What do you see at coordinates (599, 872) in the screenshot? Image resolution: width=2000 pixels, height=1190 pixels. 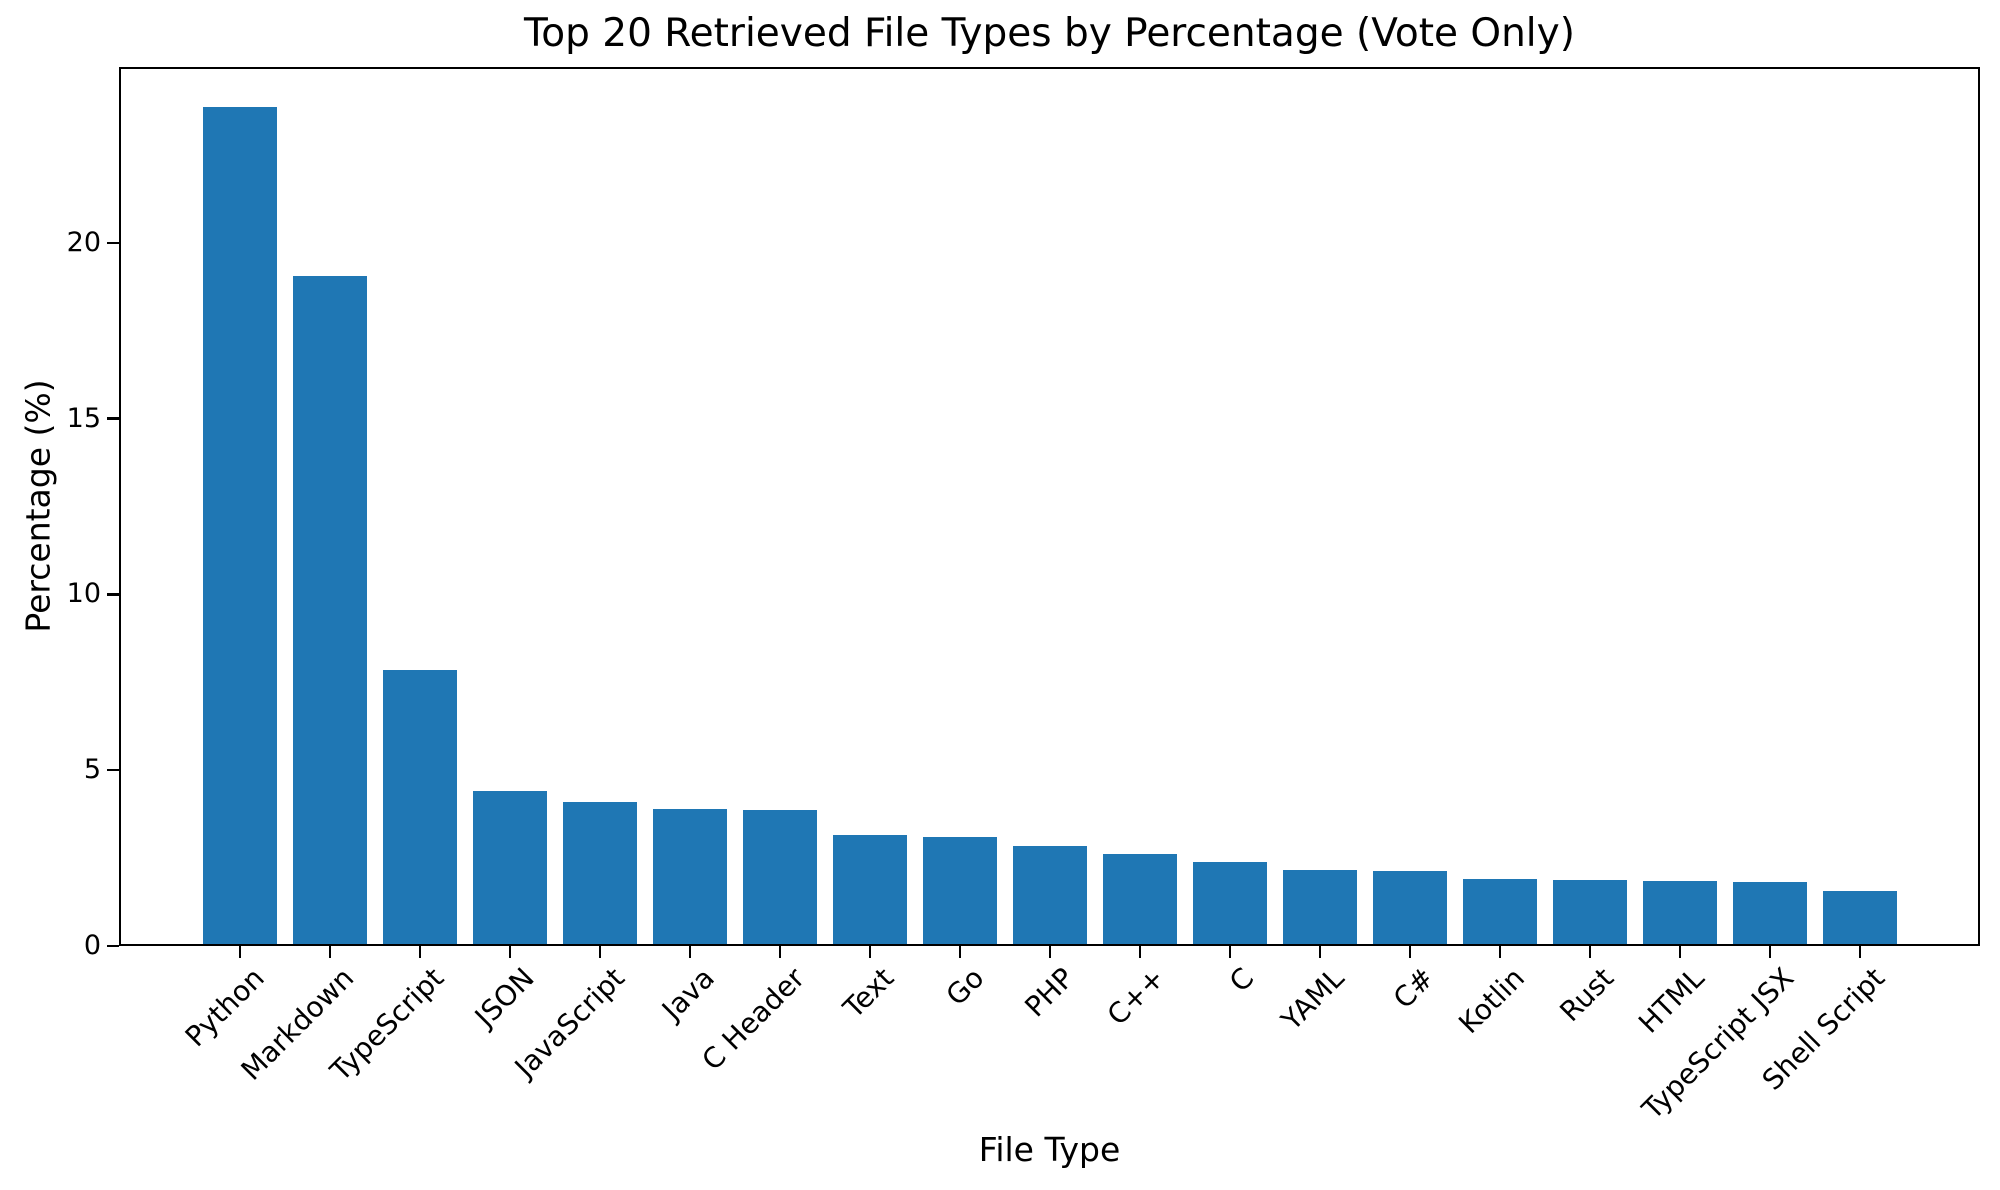 I see `bar-javascript` at bounding box center [599, 872].